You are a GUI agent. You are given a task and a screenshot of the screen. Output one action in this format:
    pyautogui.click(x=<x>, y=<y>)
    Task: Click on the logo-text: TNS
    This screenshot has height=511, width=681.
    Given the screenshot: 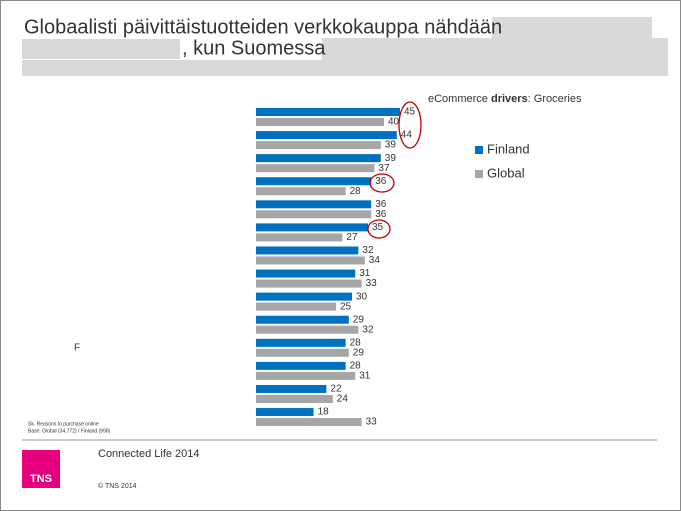 What is the action you would take?
    pyautogui.click(x=41, y=479)
    